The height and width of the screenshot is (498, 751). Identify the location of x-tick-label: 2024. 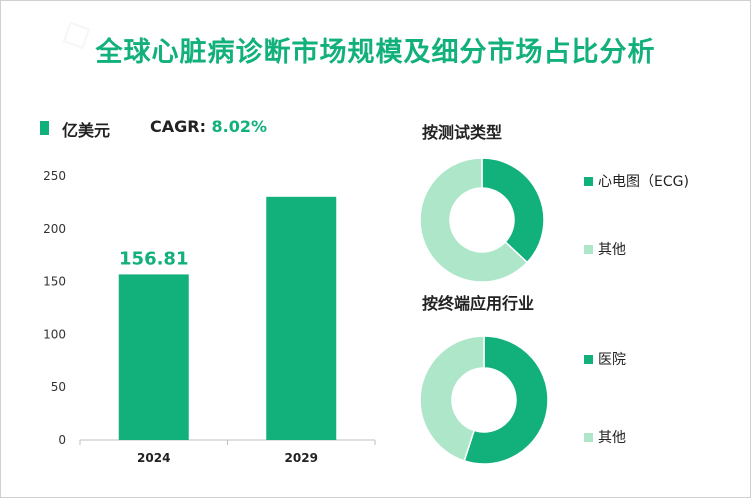
(153, 458).